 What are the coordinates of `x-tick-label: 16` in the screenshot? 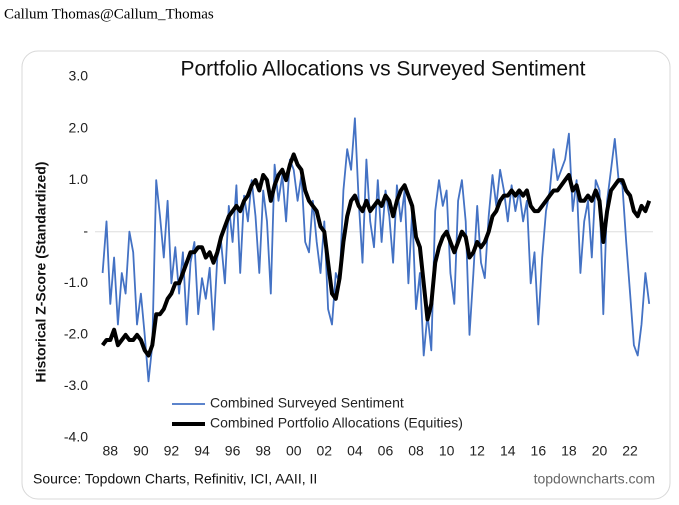 It's located at (539, 451).